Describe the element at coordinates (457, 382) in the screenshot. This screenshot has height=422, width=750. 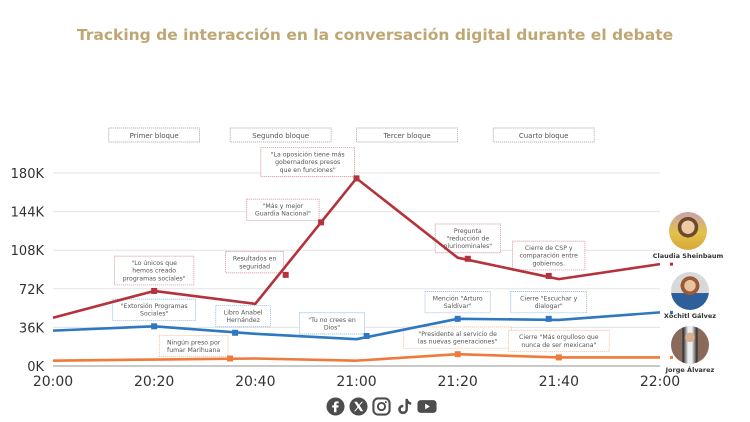
I see `x-tick-label: 21:20` at that location.